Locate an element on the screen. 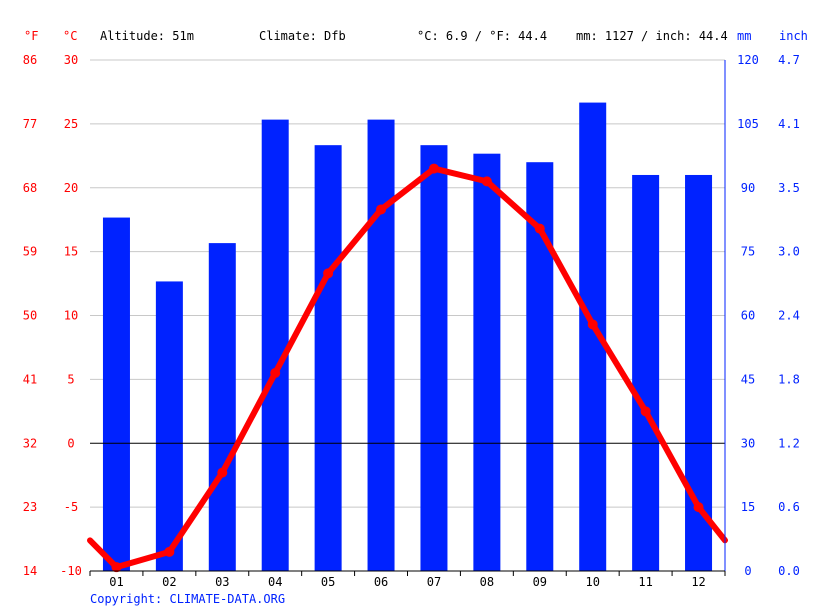 The image size is (815, 611). inch-tick-label: 1.8 is located at coordinates (789, 379).